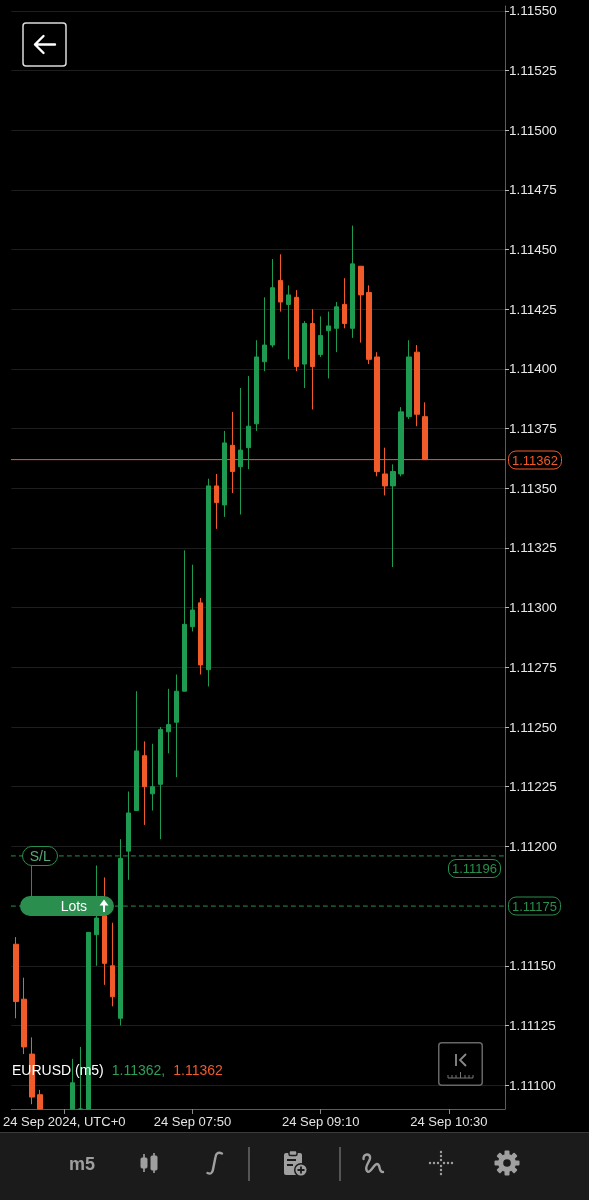 Image resolution: width=589 pixels, height=1200 pixels. Describe the element at coordinates (74, 906) in the screenshot. I see `annotation: Lots` at that location.